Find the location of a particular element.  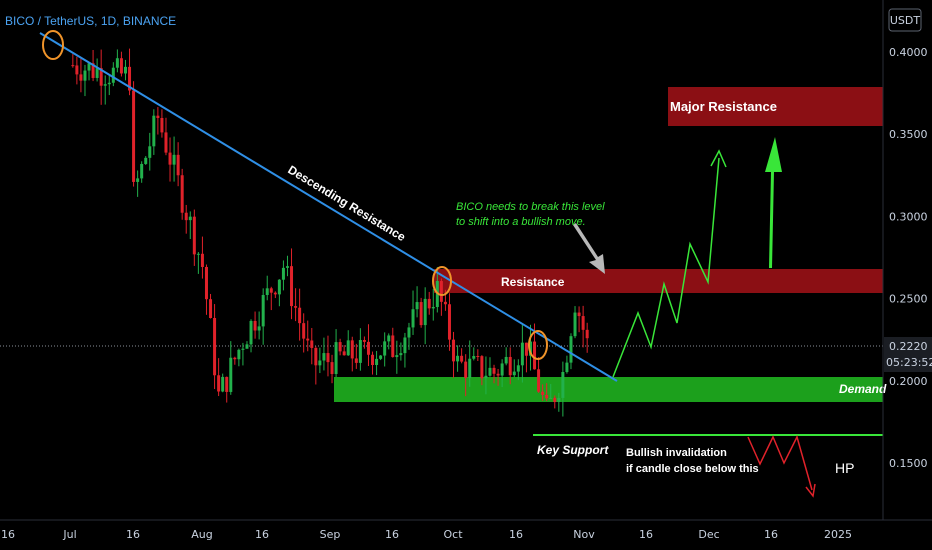

time-tick-label: 2025 is located at coordinates (838, 534).